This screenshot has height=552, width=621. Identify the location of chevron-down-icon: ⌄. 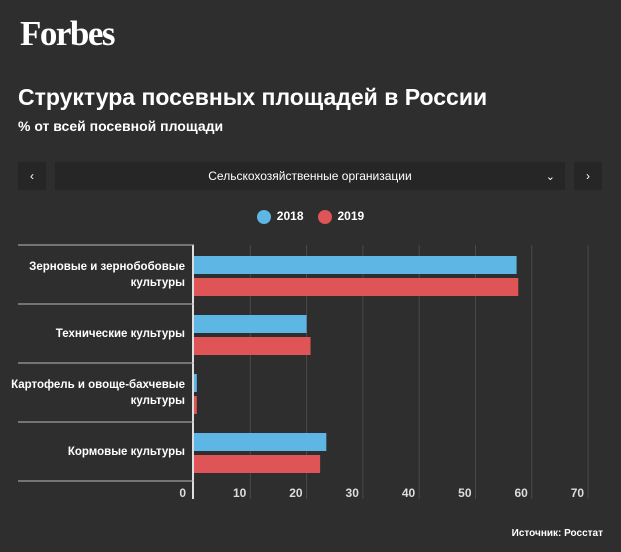
(550, 176).